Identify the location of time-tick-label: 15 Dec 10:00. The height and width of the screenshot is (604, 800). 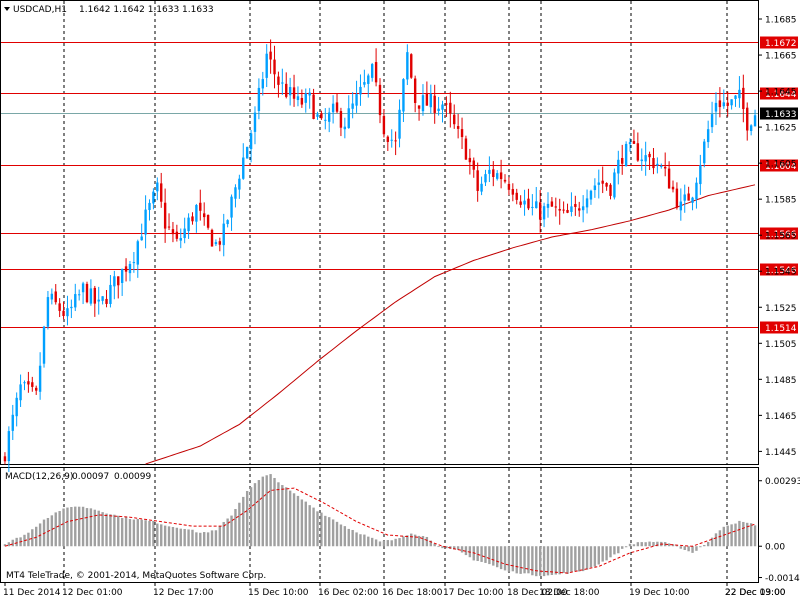
(278, 593).